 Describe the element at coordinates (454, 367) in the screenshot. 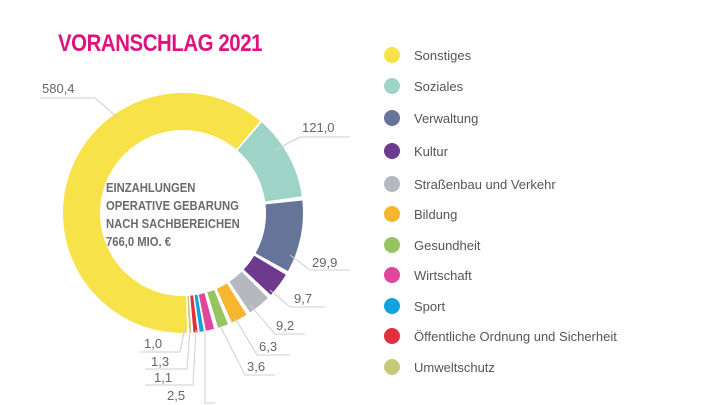

I see `legend-label: Umweltschutz` at that location.